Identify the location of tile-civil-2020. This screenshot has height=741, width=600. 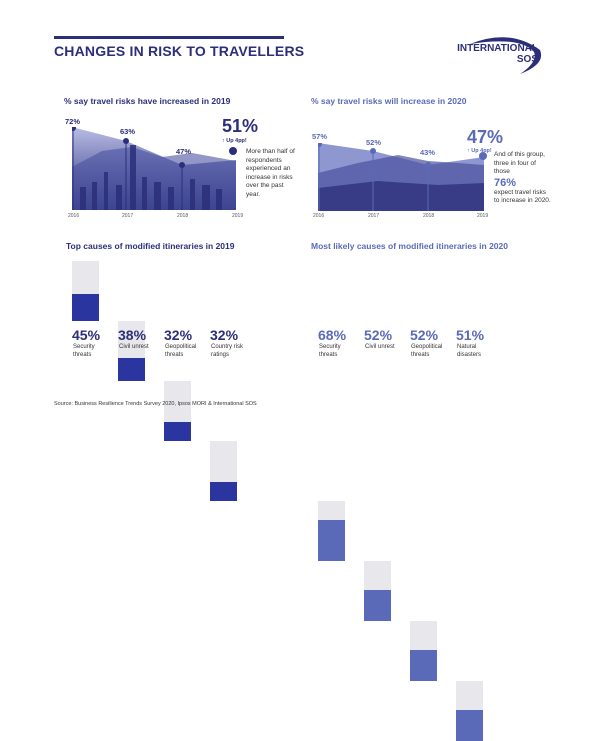
(377, 591).